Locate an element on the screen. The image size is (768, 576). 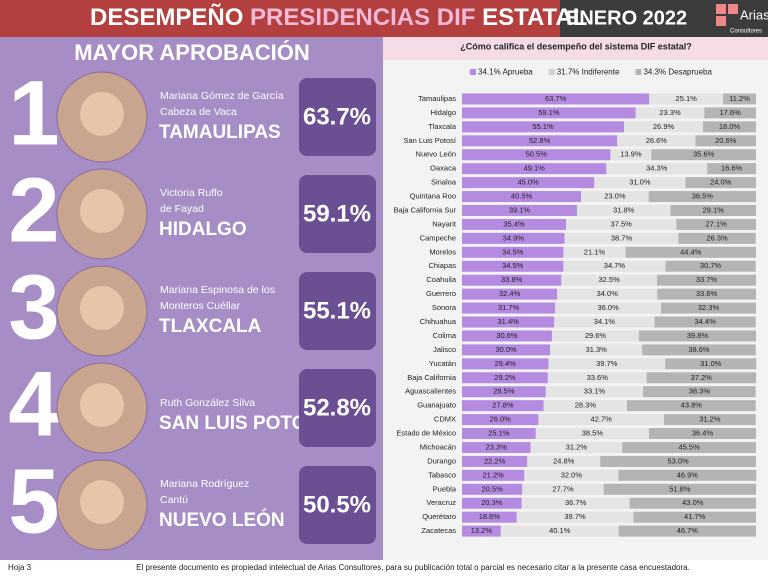
value-label: 40.1% is located at coordinates (560, 530).